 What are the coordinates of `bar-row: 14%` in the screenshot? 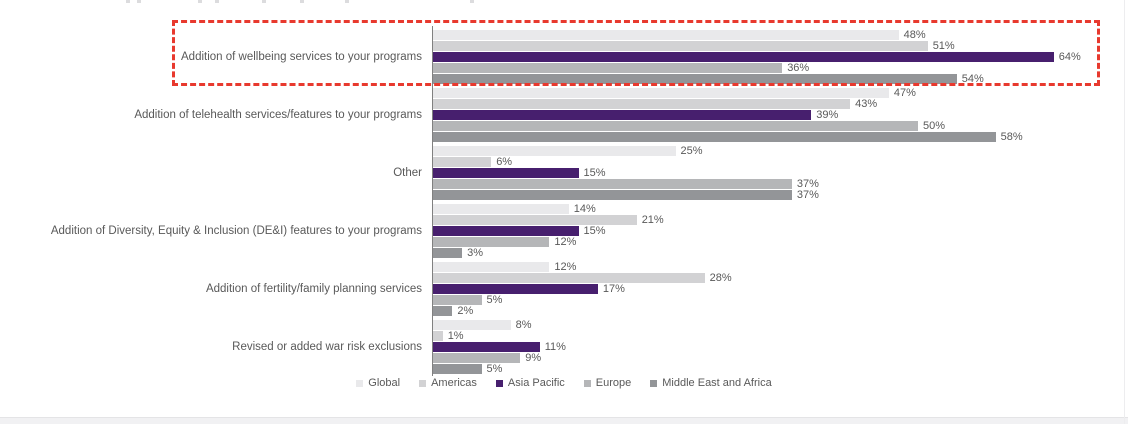 It's located at (548, 209).